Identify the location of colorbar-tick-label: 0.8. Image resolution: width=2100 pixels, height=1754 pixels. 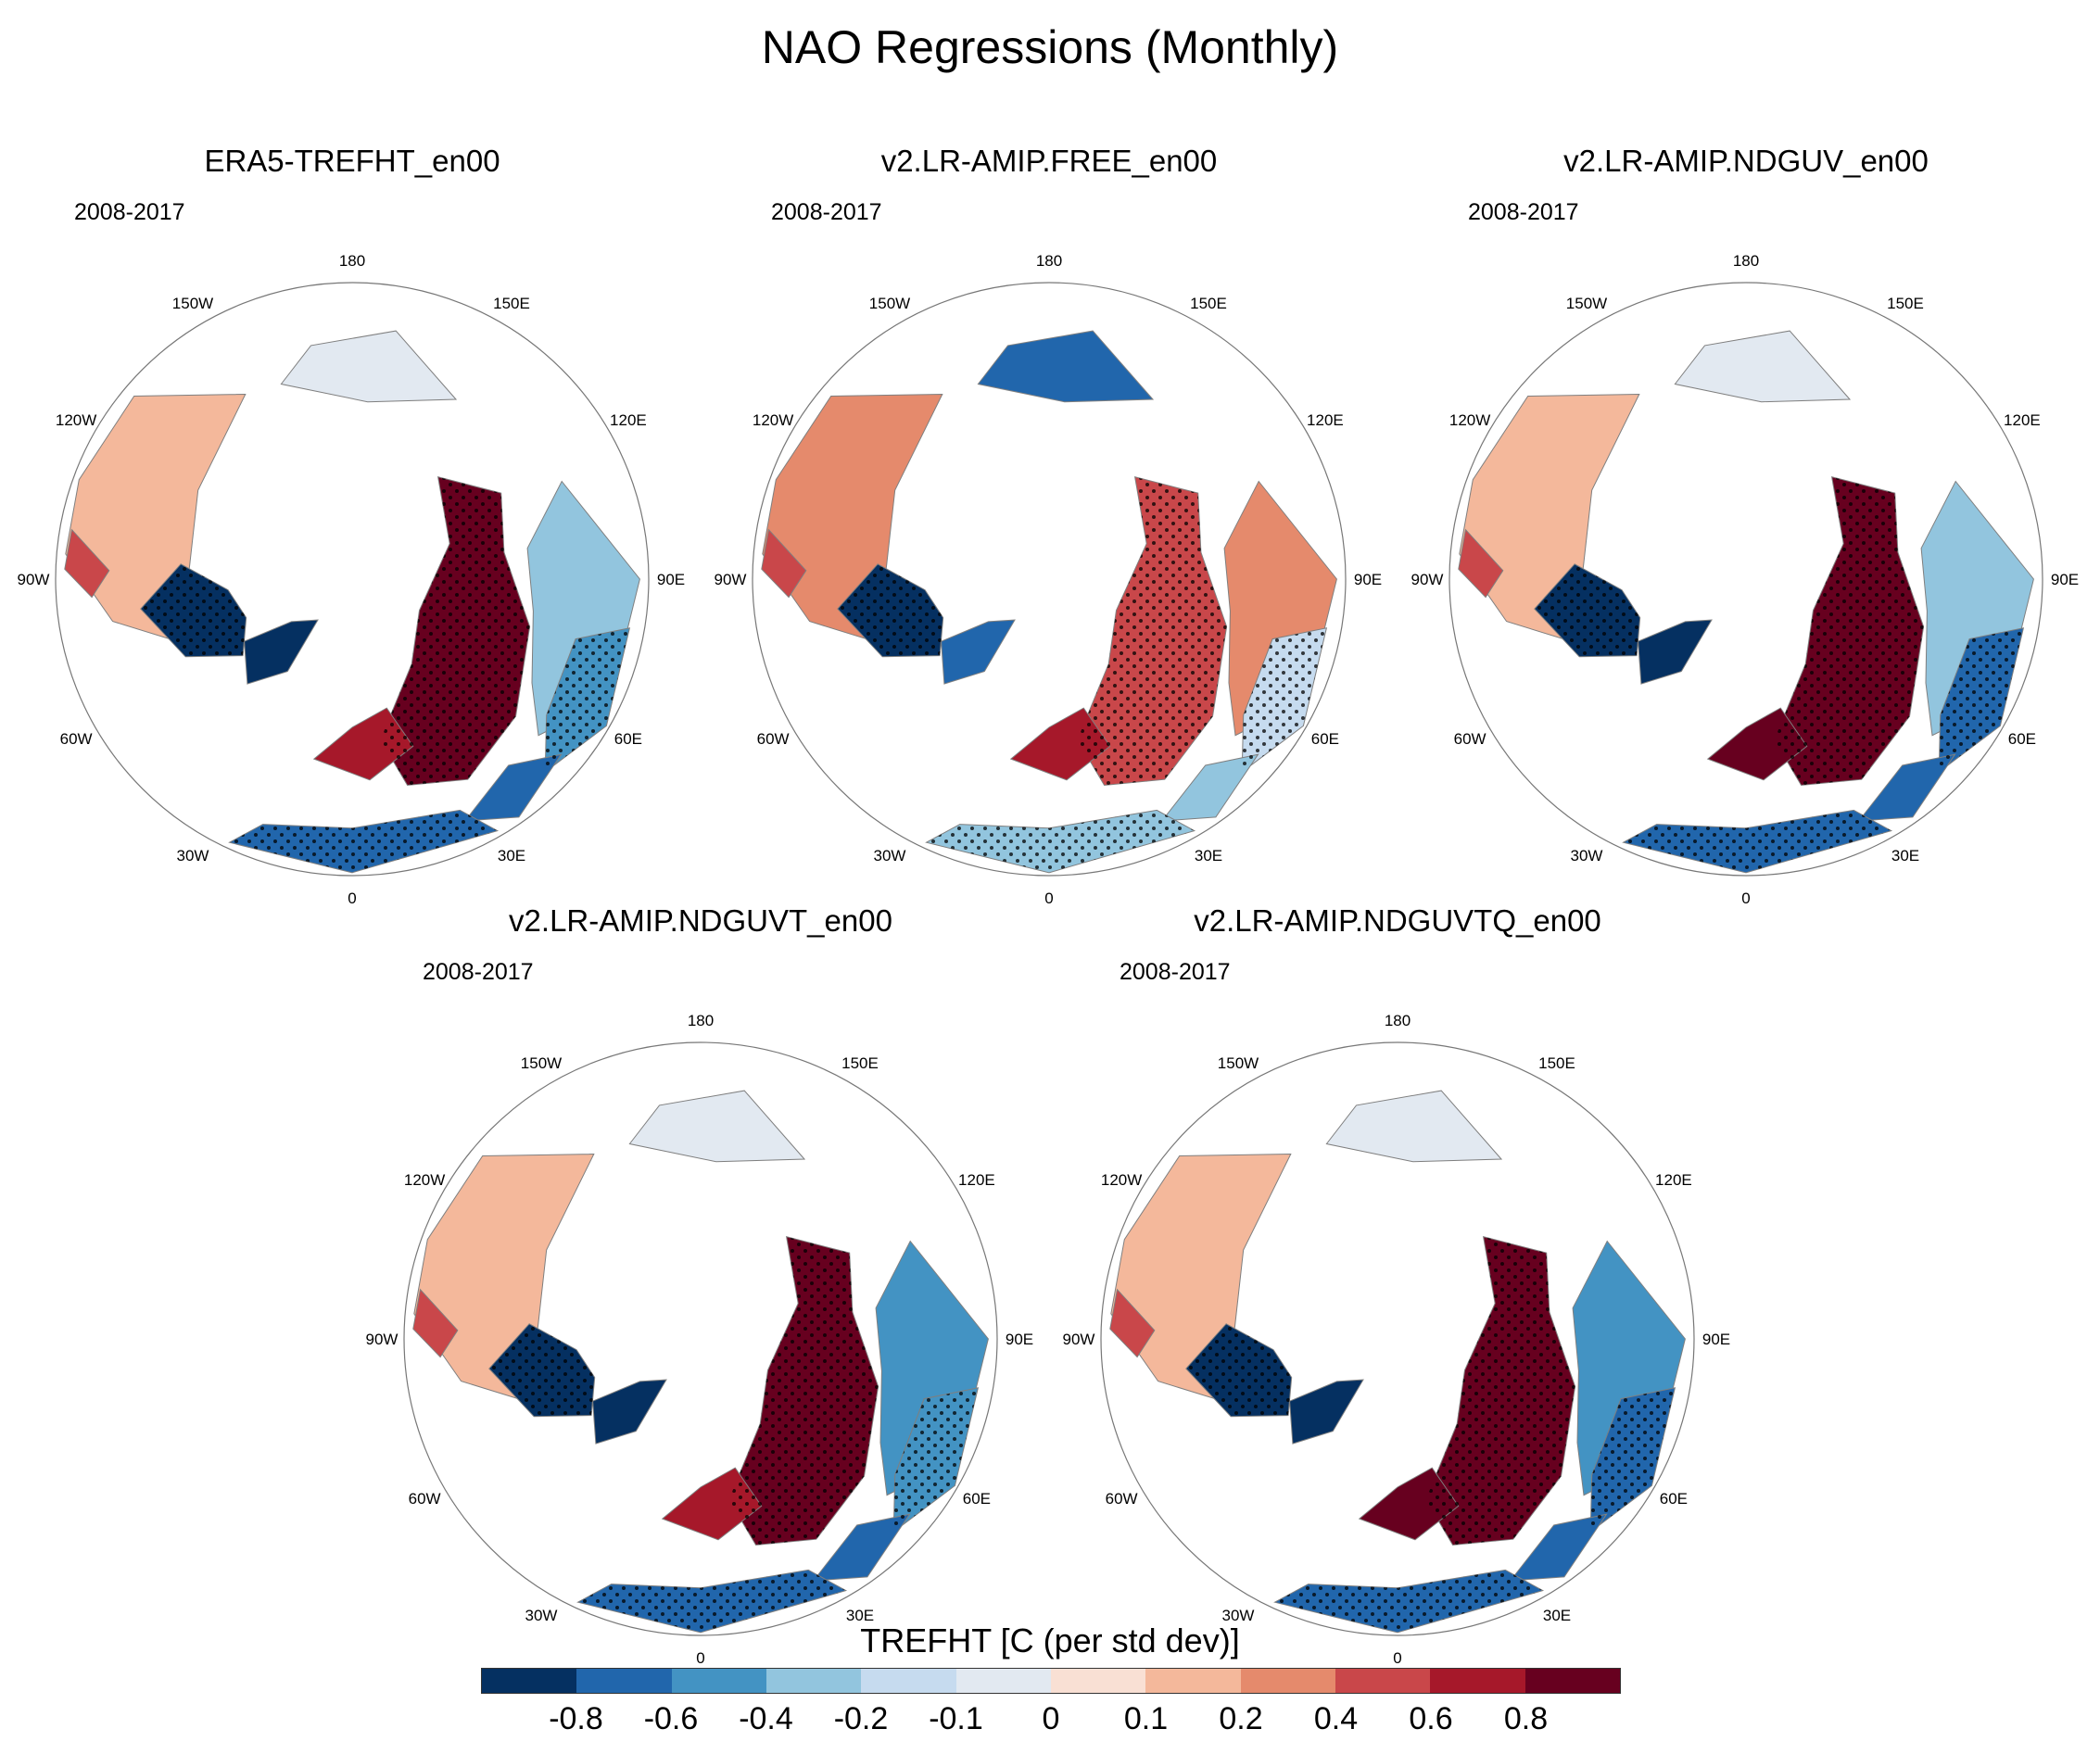
(1526, 1718).